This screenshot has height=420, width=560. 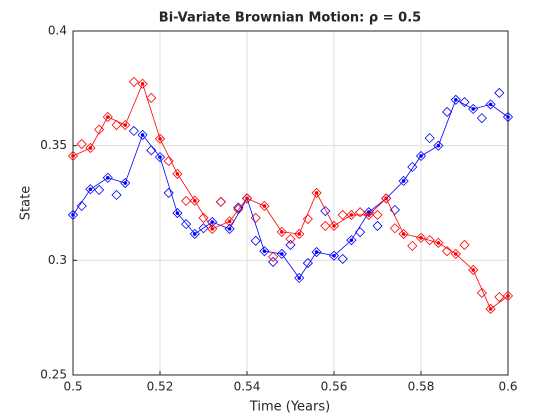 What do you see at coordinates (53, 375) in the screenshot?
I see `y-tick-label: 0.25` at bounding box center [53, 375].